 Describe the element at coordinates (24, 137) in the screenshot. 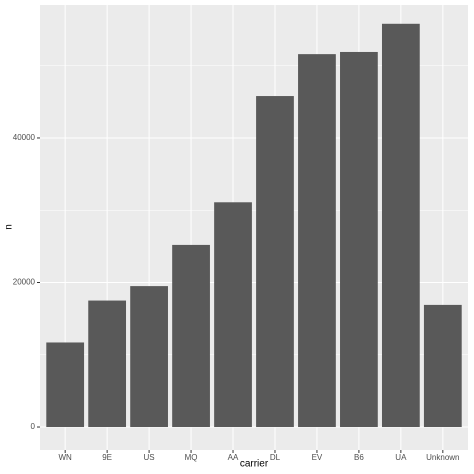

I see `y-tick-label: 40000` at that location.